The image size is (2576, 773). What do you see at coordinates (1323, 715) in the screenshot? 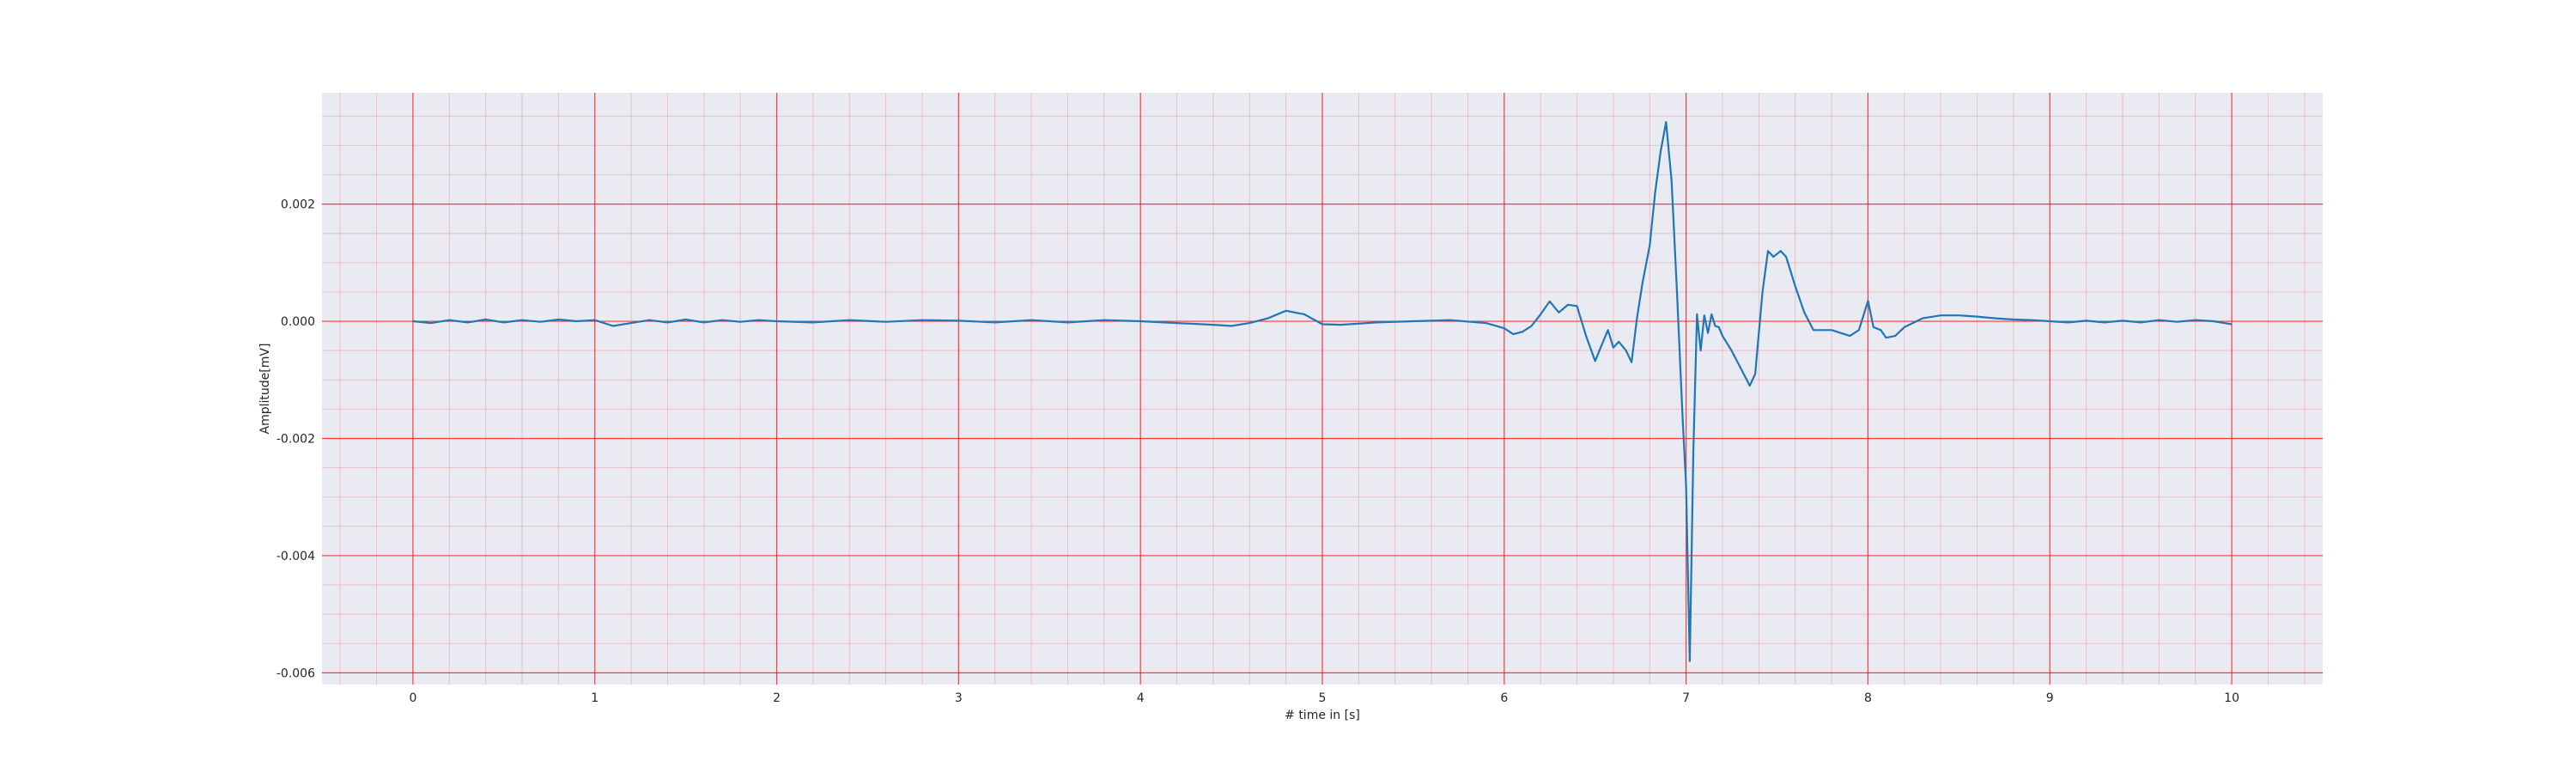
I see `x-axis-label: # time in [s]` at bounding box center [1323, 715].